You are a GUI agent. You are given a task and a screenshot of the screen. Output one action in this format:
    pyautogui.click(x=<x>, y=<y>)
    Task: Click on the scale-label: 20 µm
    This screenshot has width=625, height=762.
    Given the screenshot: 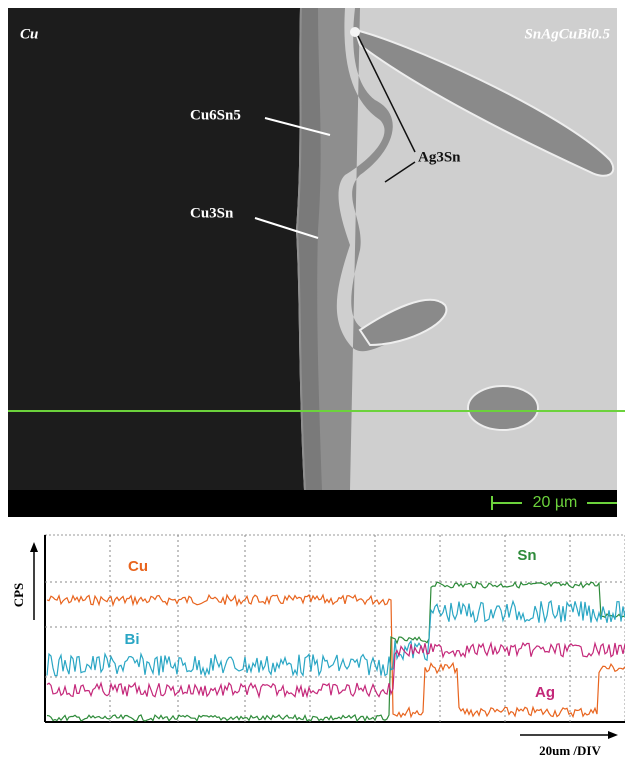 What is the action you would take?
    pyautogui.click(x=555, y=502)
    